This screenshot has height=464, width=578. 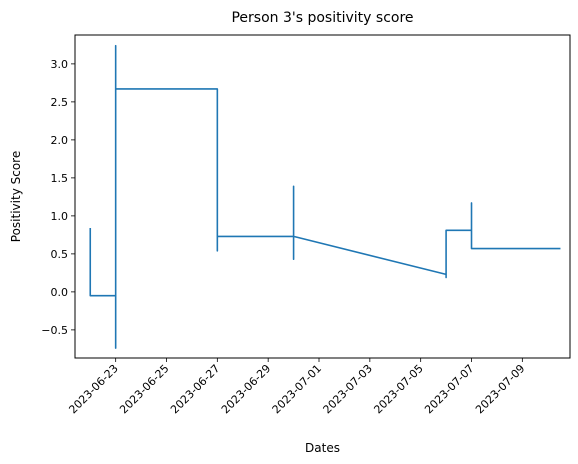 What do you see at coordinates (60, 102) in the screenshot?
I see `y-tick-label: 2.5` at bounding box center [60, 102].